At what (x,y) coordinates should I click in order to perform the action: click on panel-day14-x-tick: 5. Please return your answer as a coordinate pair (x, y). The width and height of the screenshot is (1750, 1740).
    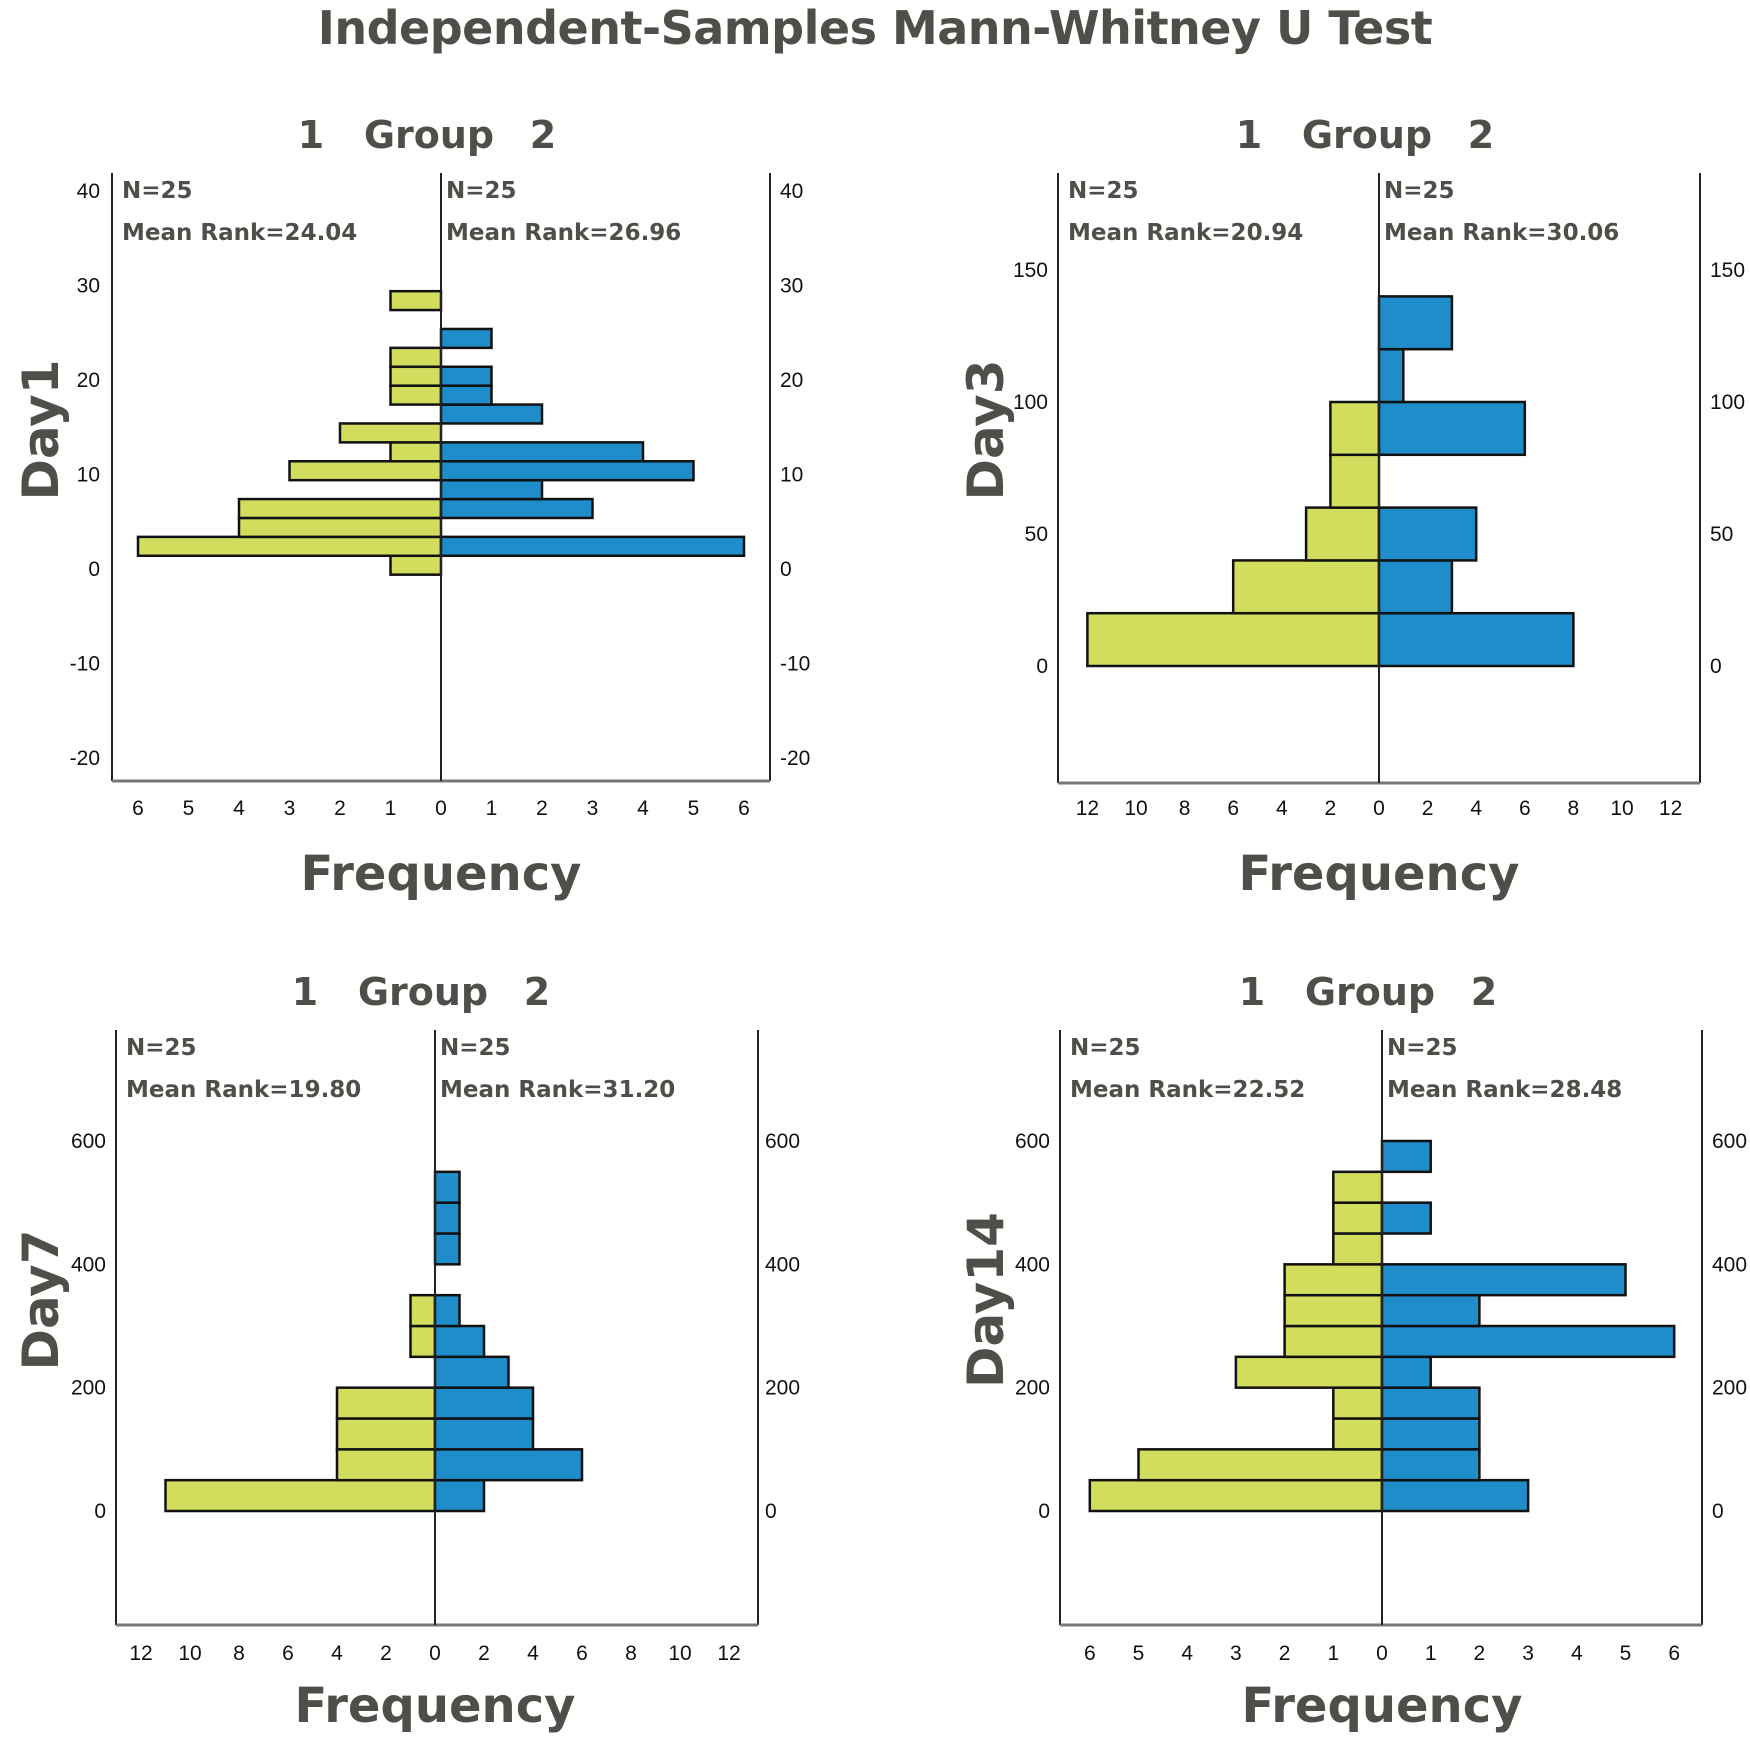
    Looking at the image, I should click on (1626, 1653).